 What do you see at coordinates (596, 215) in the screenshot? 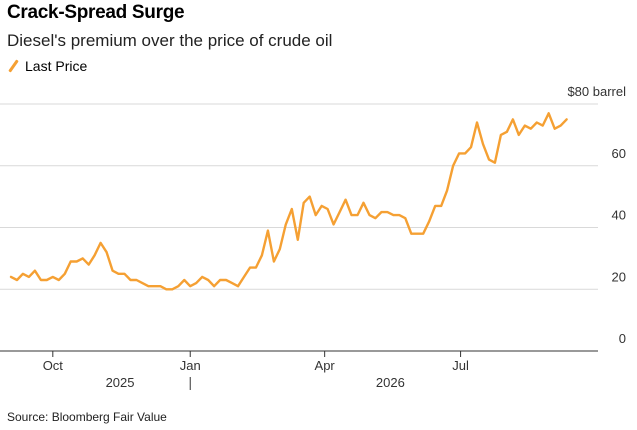
I see `y-axis-labels: 0 20 40 60 $80 barrel` at bounding box center [596, 215].